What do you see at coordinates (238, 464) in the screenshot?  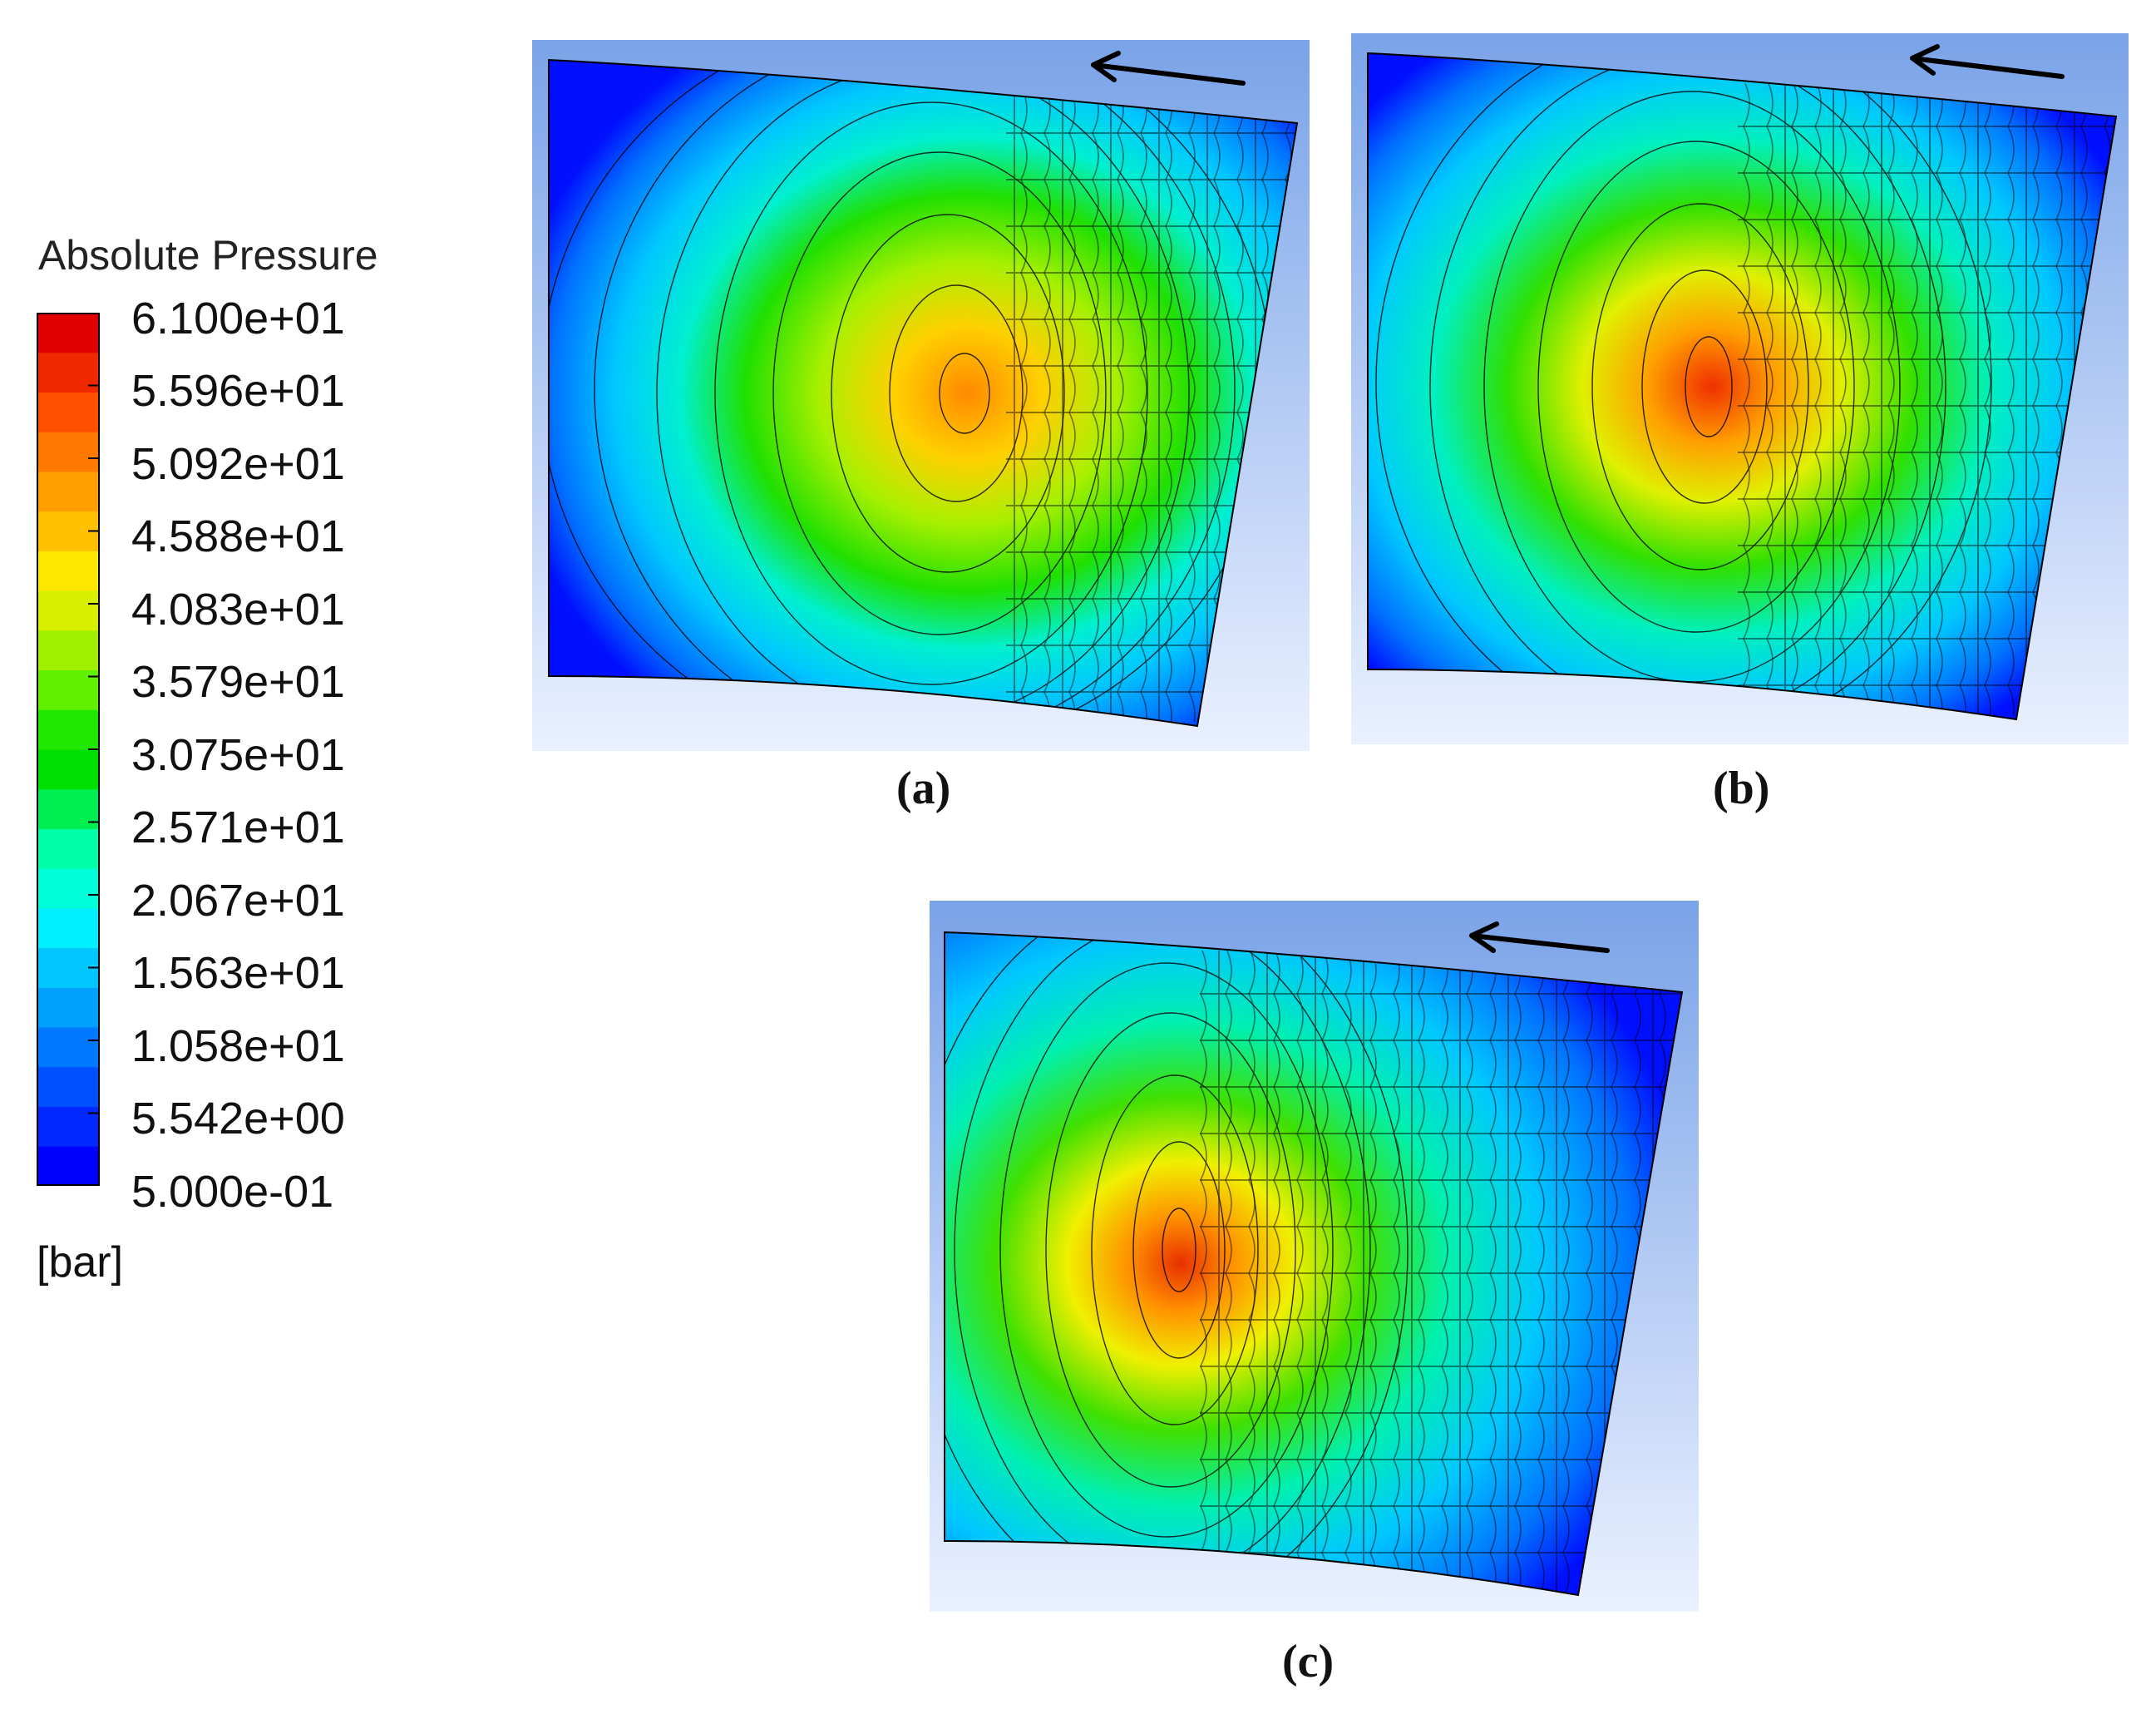 I see `legend-tick-label: 5.092e+01` at bounding box center [238, 464].